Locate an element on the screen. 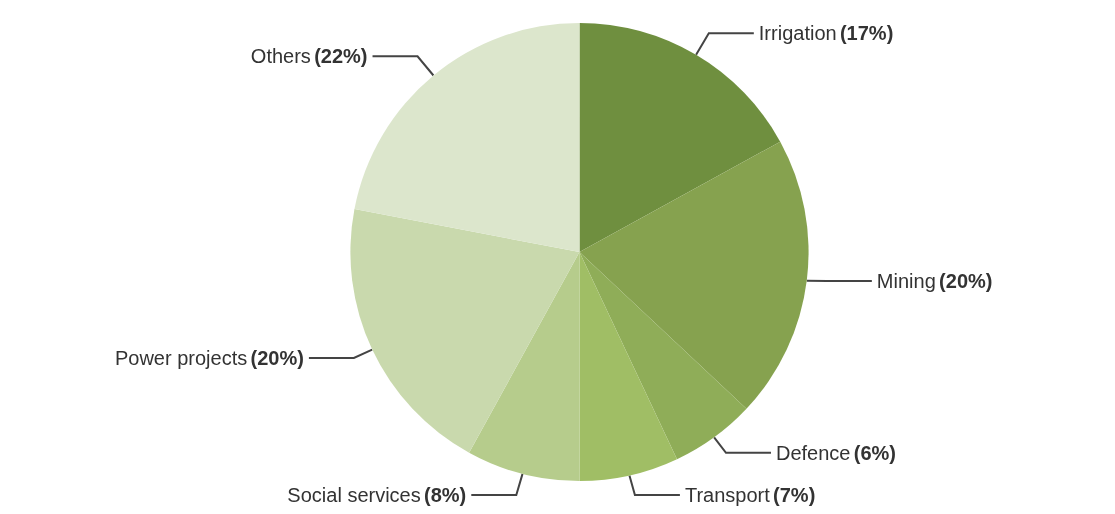  slice-label: Irrigation is located at coordinates (797, 33).